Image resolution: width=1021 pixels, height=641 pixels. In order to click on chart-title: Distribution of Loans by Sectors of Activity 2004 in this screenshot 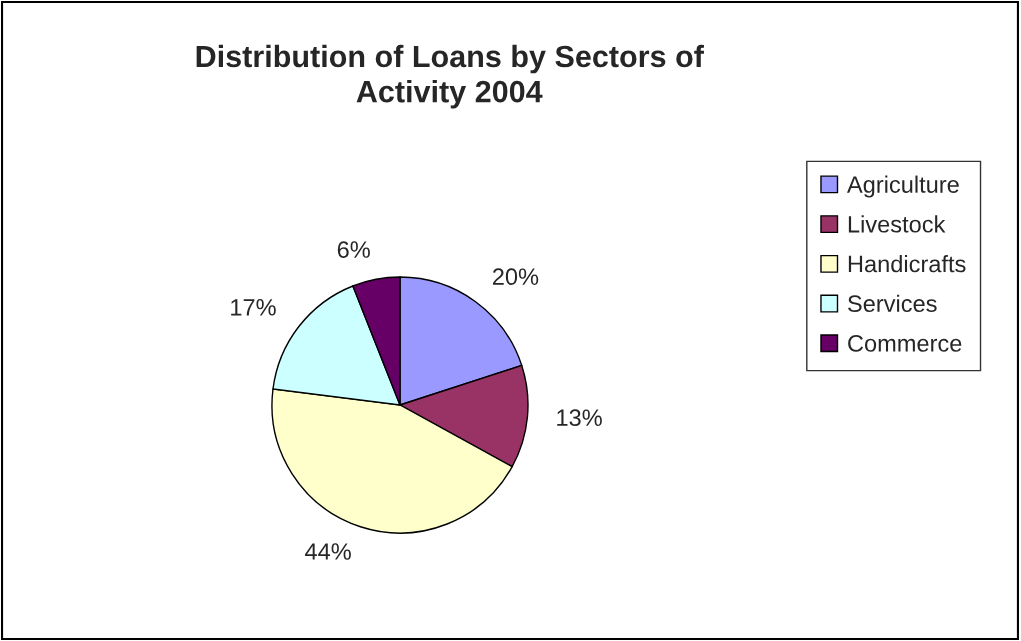, I will do `click(450, 76)`.